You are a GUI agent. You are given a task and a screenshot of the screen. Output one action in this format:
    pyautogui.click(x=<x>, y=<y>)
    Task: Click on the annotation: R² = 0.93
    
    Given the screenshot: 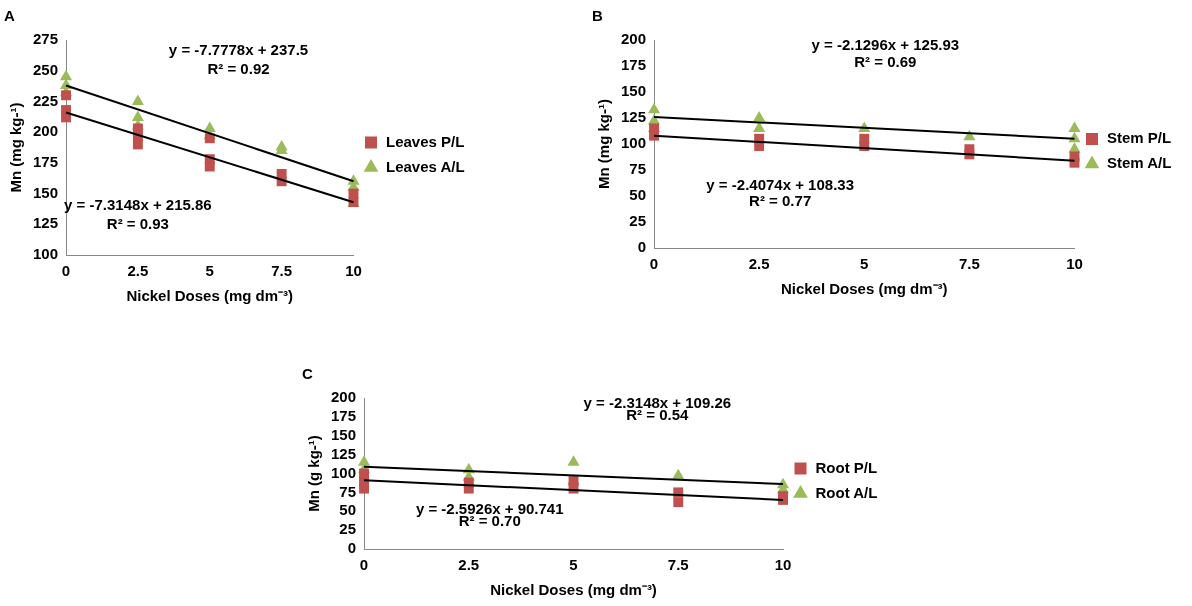 What is the action you would take?
    pyautogui.click(x=137, y=224)
    